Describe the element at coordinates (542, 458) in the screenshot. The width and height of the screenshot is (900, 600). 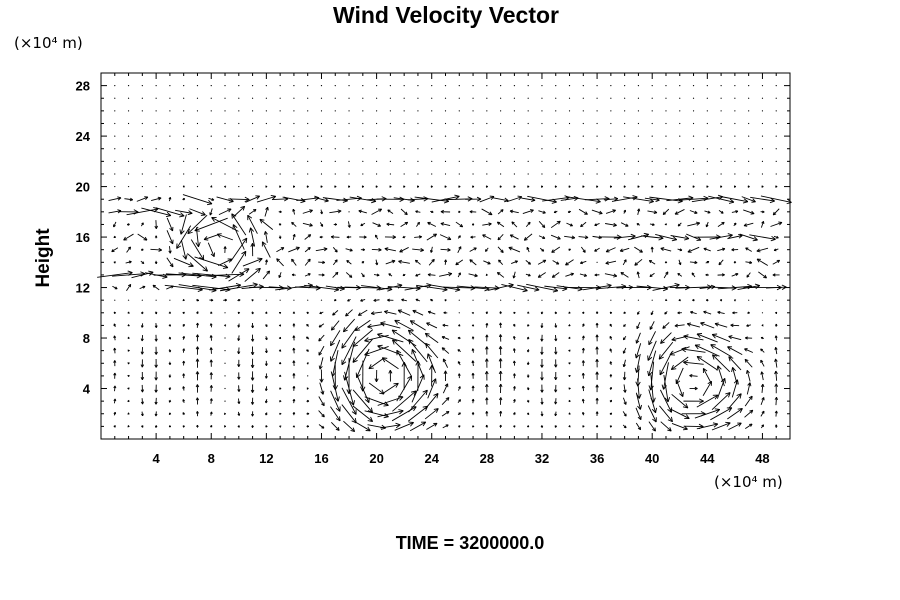
I see `x-tick-label: 32` at that location.